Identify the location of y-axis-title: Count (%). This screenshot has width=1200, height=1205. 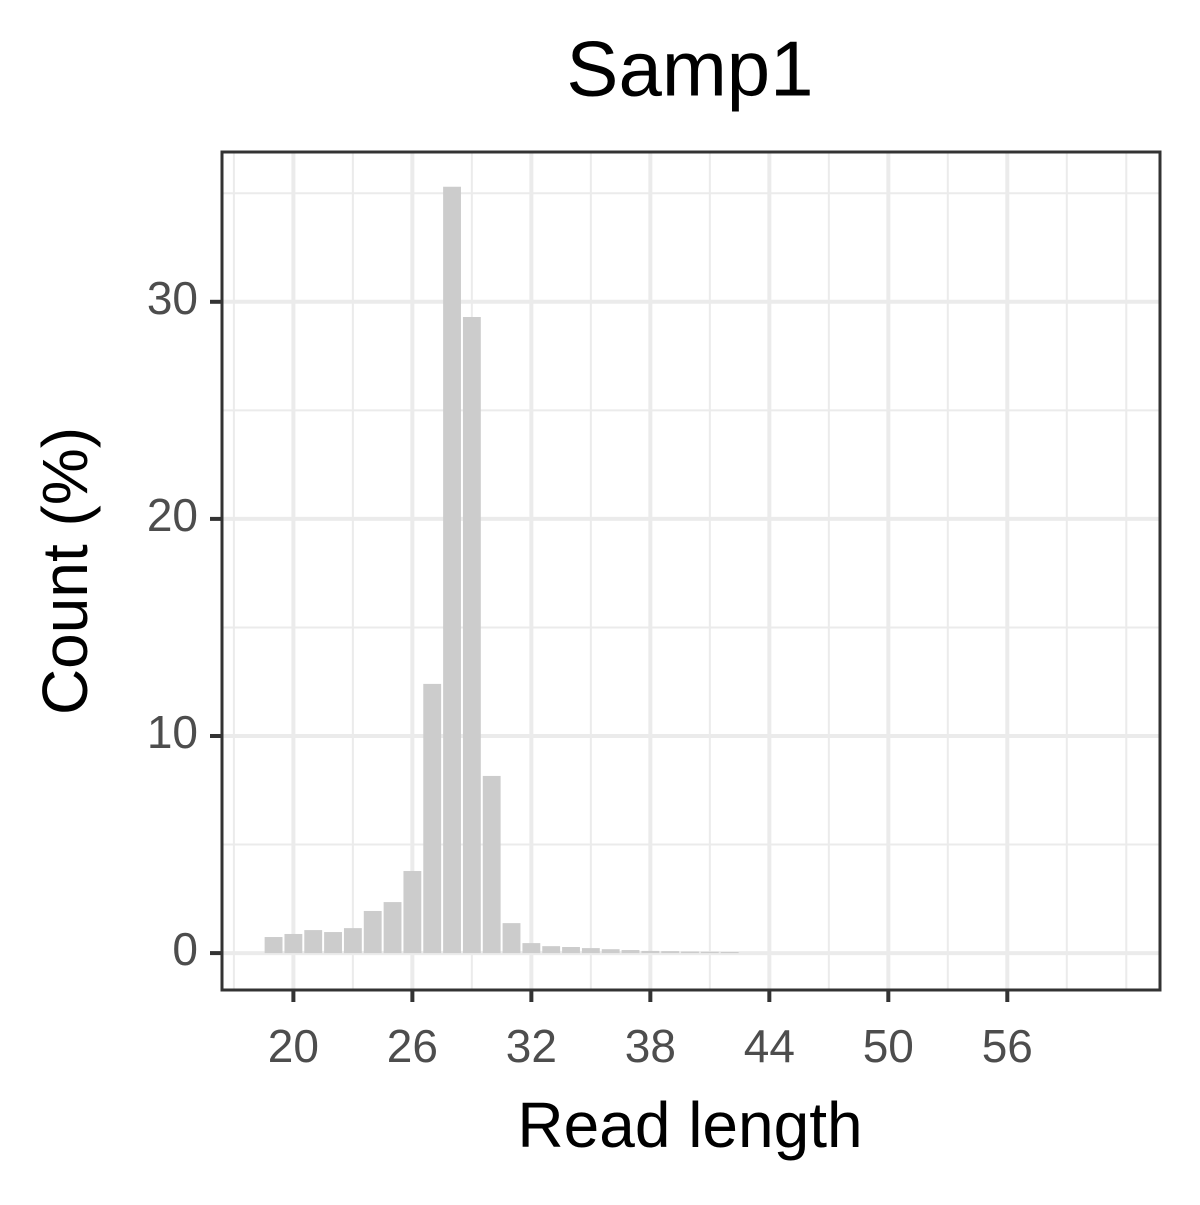
(65, 571).